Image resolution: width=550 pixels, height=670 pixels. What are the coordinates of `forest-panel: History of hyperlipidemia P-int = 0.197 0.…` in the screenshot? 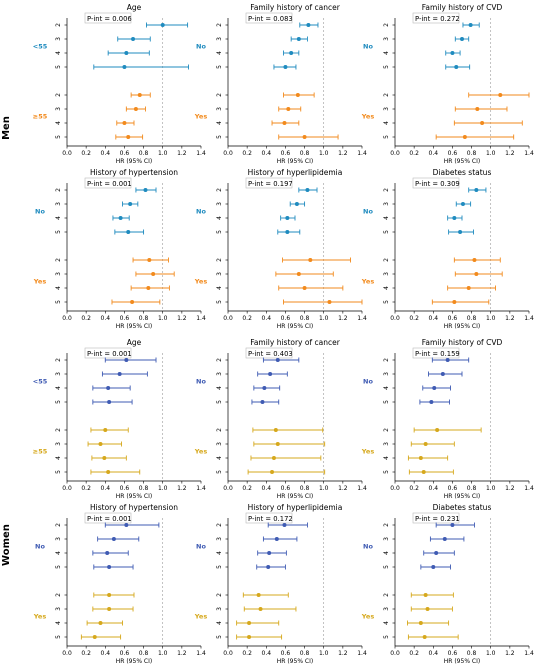 It's located at (280, 249).